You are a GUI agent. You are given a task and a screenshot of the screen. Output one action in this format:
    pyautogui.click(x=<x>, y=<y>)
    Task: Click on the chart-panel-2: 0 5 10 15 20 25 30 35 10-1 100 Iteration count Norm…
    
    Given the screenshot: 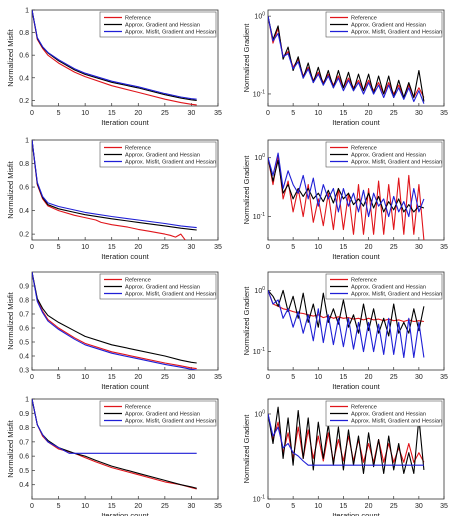 What is the action you would take?
    pyautogui.click(x=345, y=68)
    